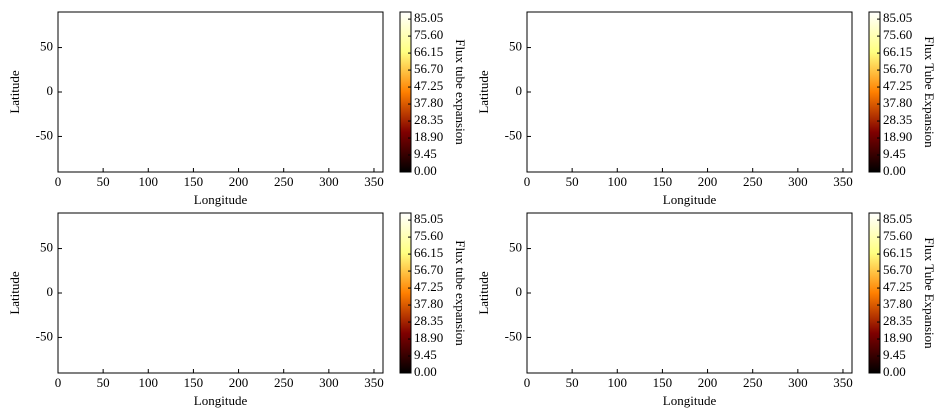 This screenshot has width=934, height=414. What do you see at coordinates (708, 181) in the screenshot?
I see `x-tick-label: 200` at bounding box center [708, 181].